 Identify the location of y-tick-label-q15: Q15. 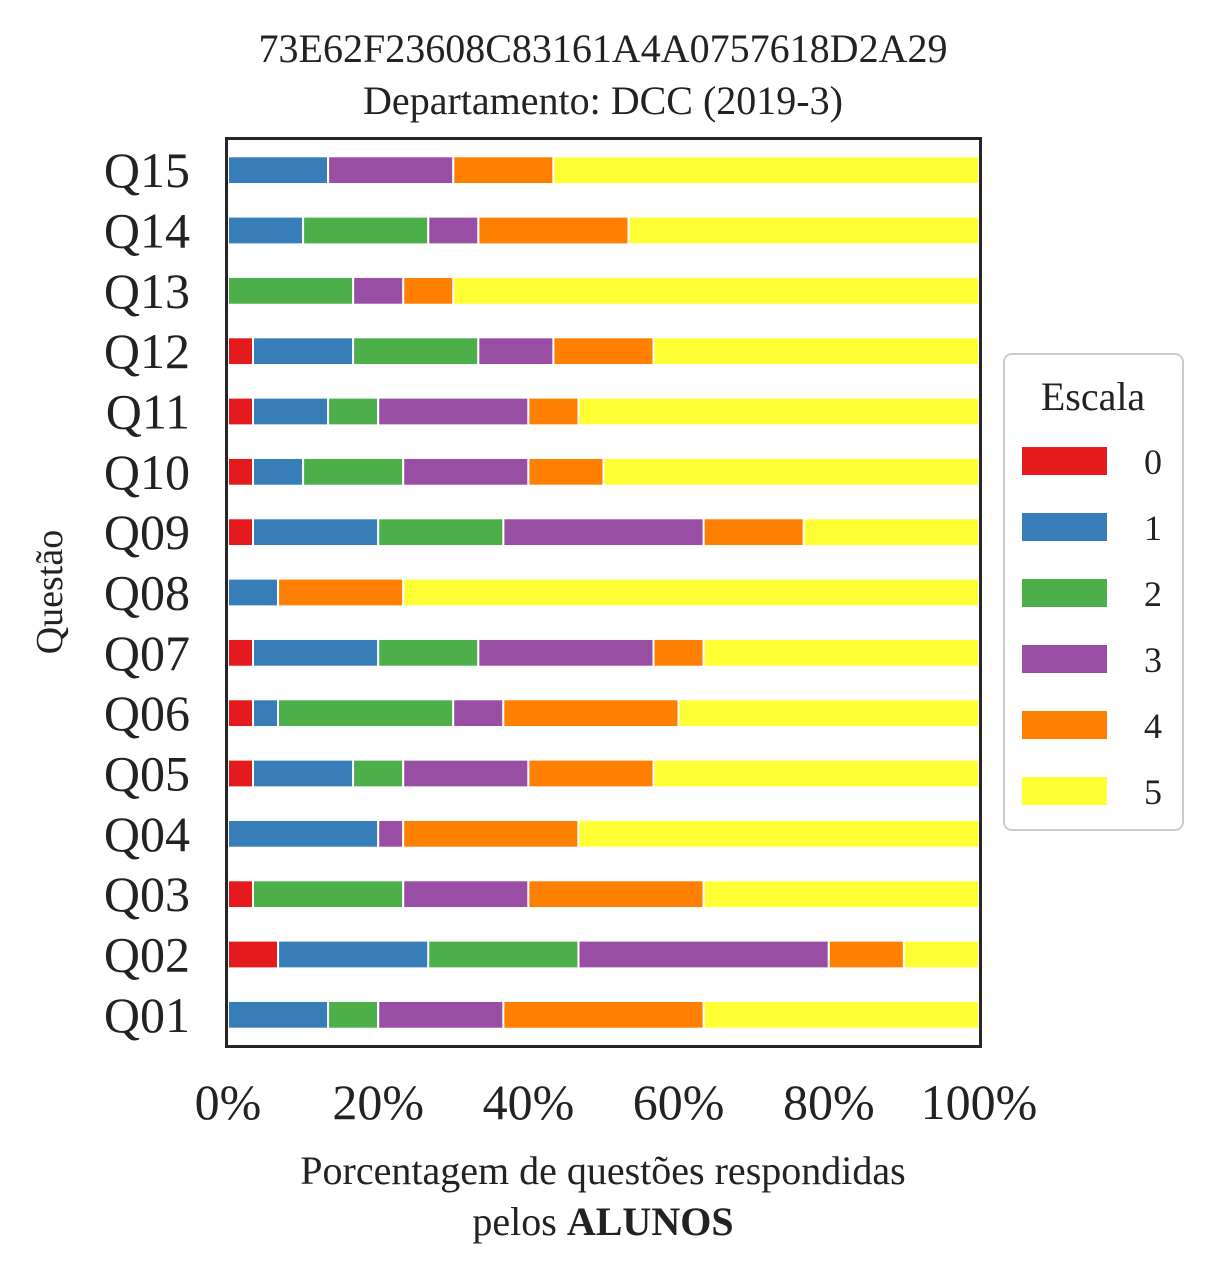
(147, 170).